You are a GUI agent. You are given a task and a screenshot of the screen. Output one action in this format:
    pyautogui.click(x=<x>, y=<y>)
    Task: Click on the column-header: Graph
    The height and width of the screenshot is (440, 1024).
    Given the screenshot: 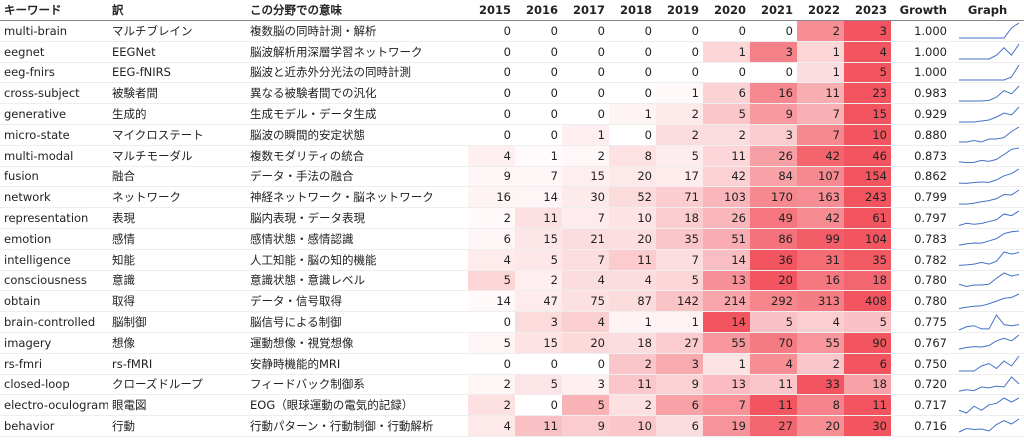 What is the action you would take?
    pyautogui.click(x=987, y=10)
    